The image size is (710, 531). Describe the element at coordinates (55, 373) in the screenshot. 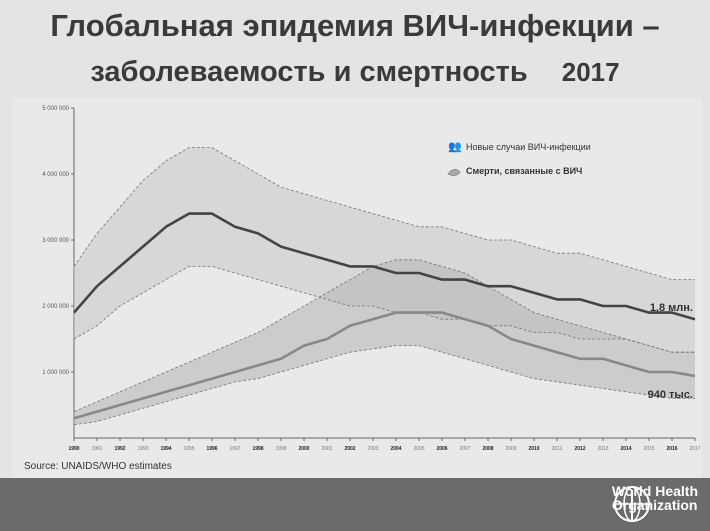

I see `y-tick-label: 1 000 000` at that location.